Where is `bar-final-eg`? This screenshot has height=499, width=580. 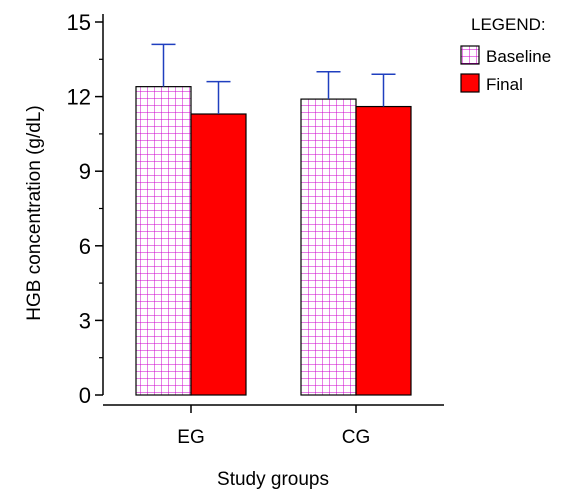 bar-final-eg is located at coordinates (218, 254).